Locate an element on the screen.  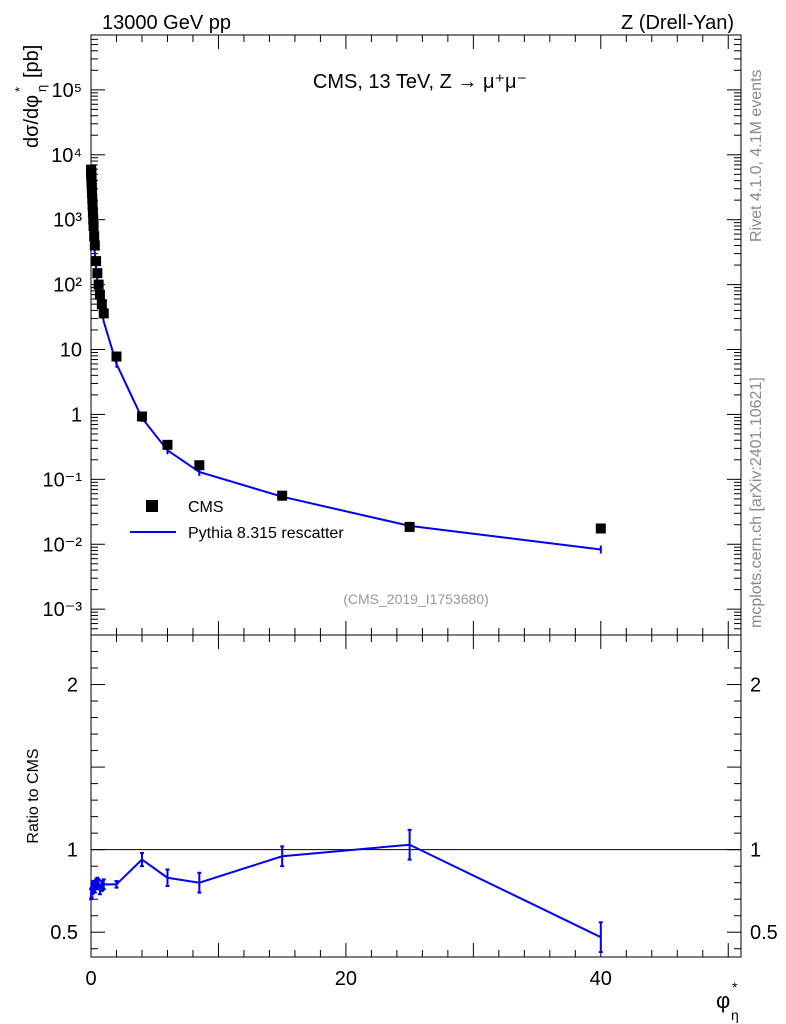
ratio-y-tick-label-left: 2 is located at coordinates (72, 686).